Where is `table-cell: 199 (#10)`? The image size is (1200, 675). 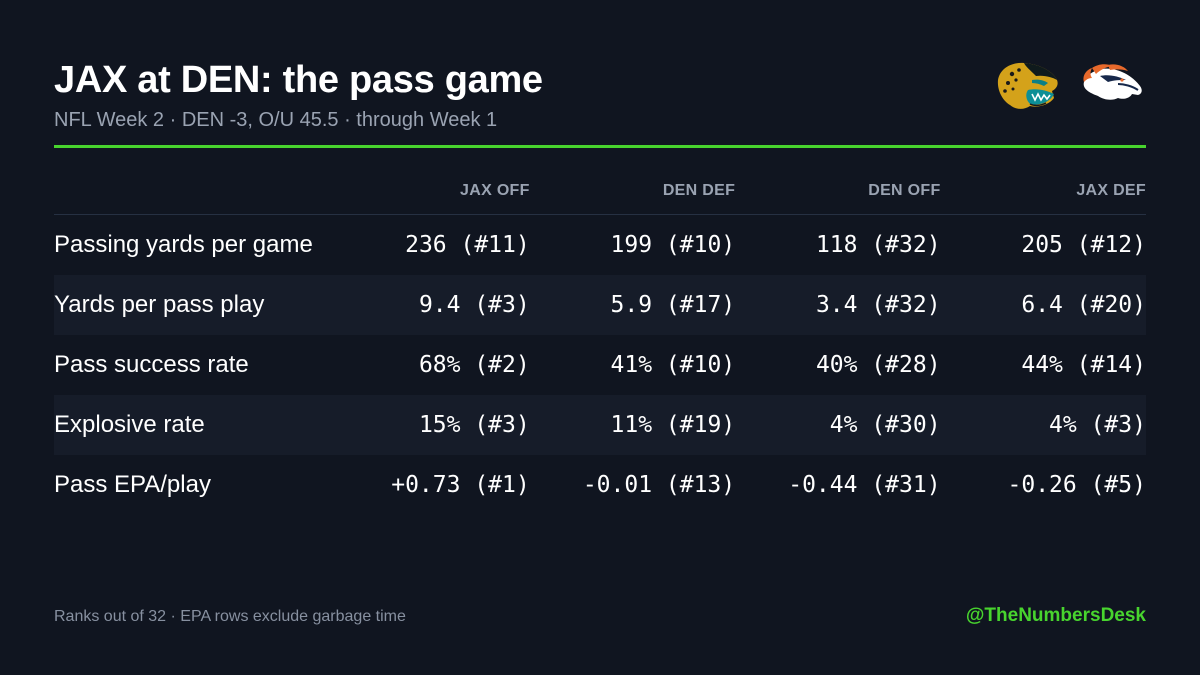 table-cell: 199 (#10) is located at coordinates (673, 245).